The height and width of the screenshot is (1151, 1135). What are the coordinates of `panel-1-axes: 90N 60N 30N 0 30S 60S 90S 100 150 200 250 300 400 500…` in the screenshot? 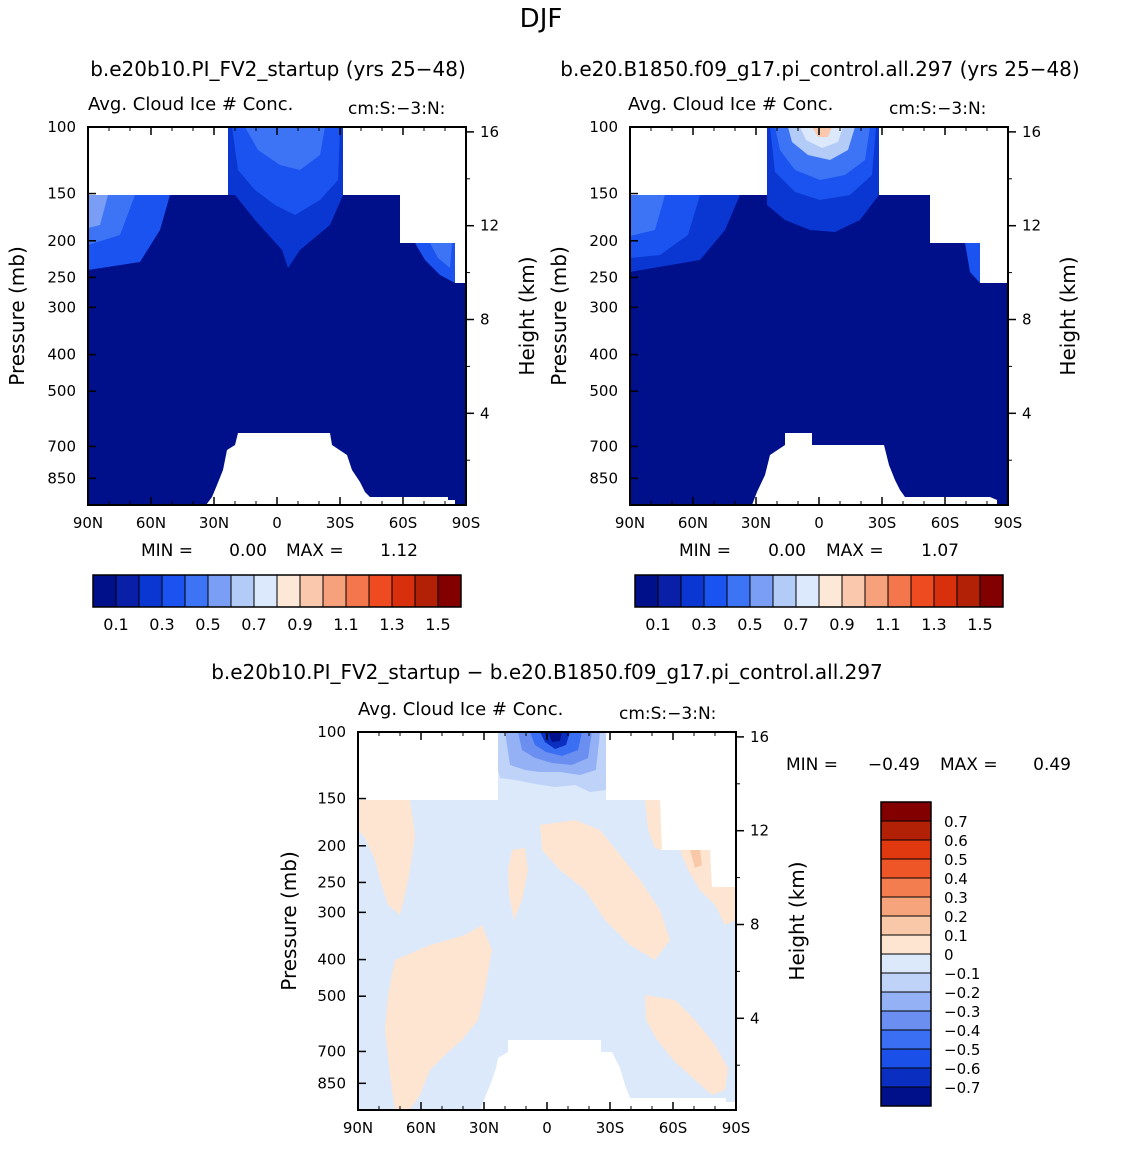 It's located at (273, 325).